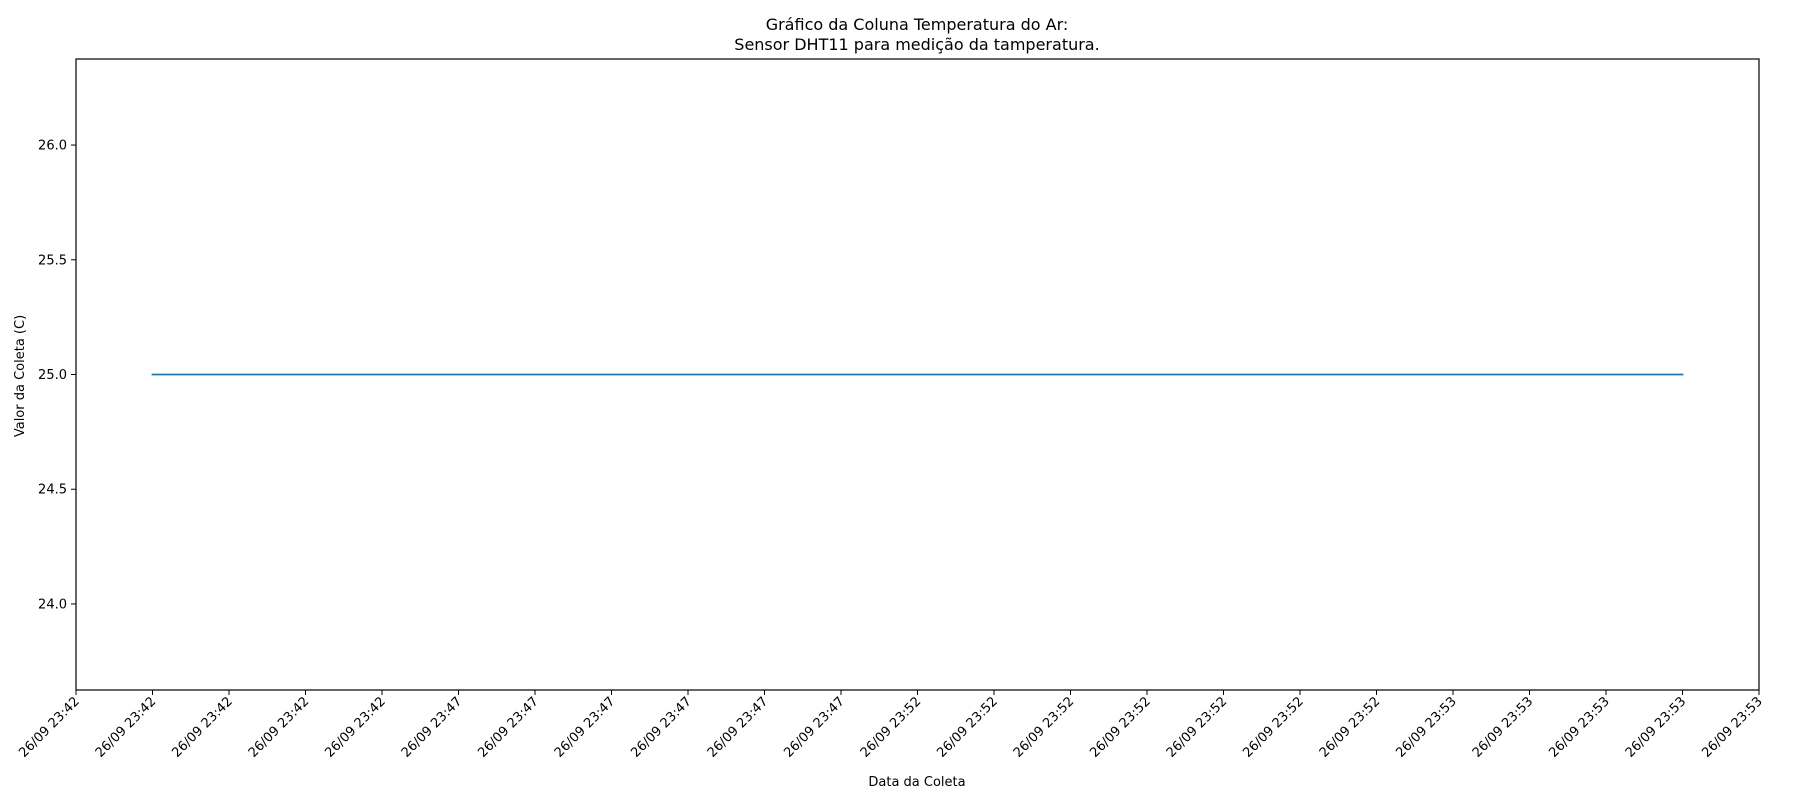 Image resolution: width=1800 pixels, height=800 pixels. Describe the element at coordinates (52, 146) in the screenshot. I see `y-tick-label: 26.0` at that location.